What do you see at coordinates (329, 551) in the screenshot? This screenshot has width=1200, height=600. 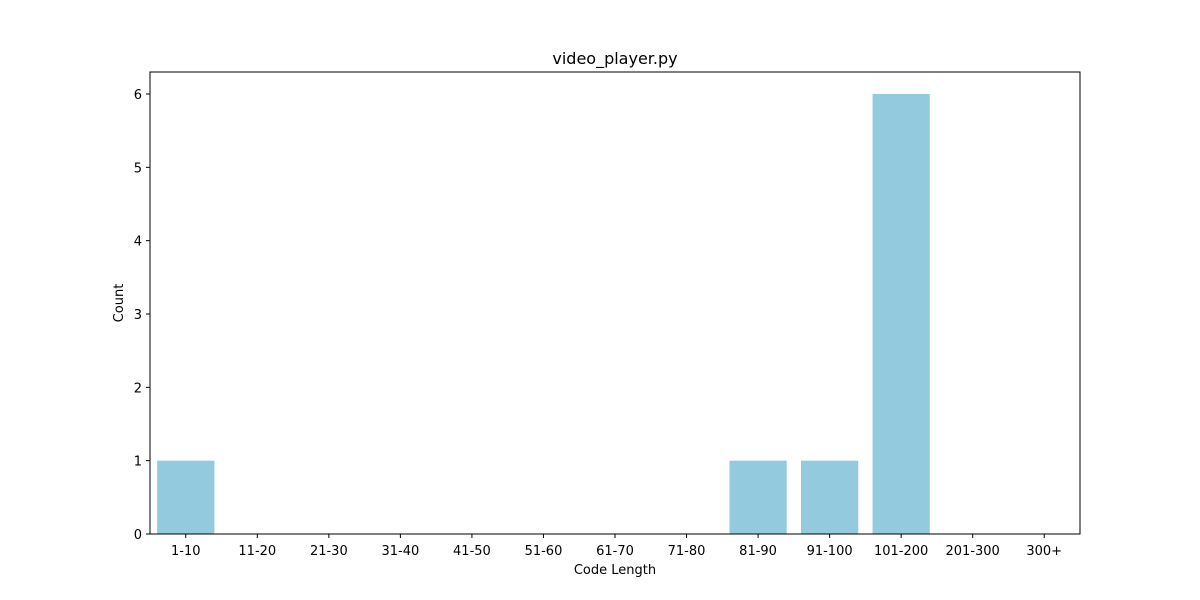 I see `x-tick-label: 21-30` at bounding box center [329, 551].